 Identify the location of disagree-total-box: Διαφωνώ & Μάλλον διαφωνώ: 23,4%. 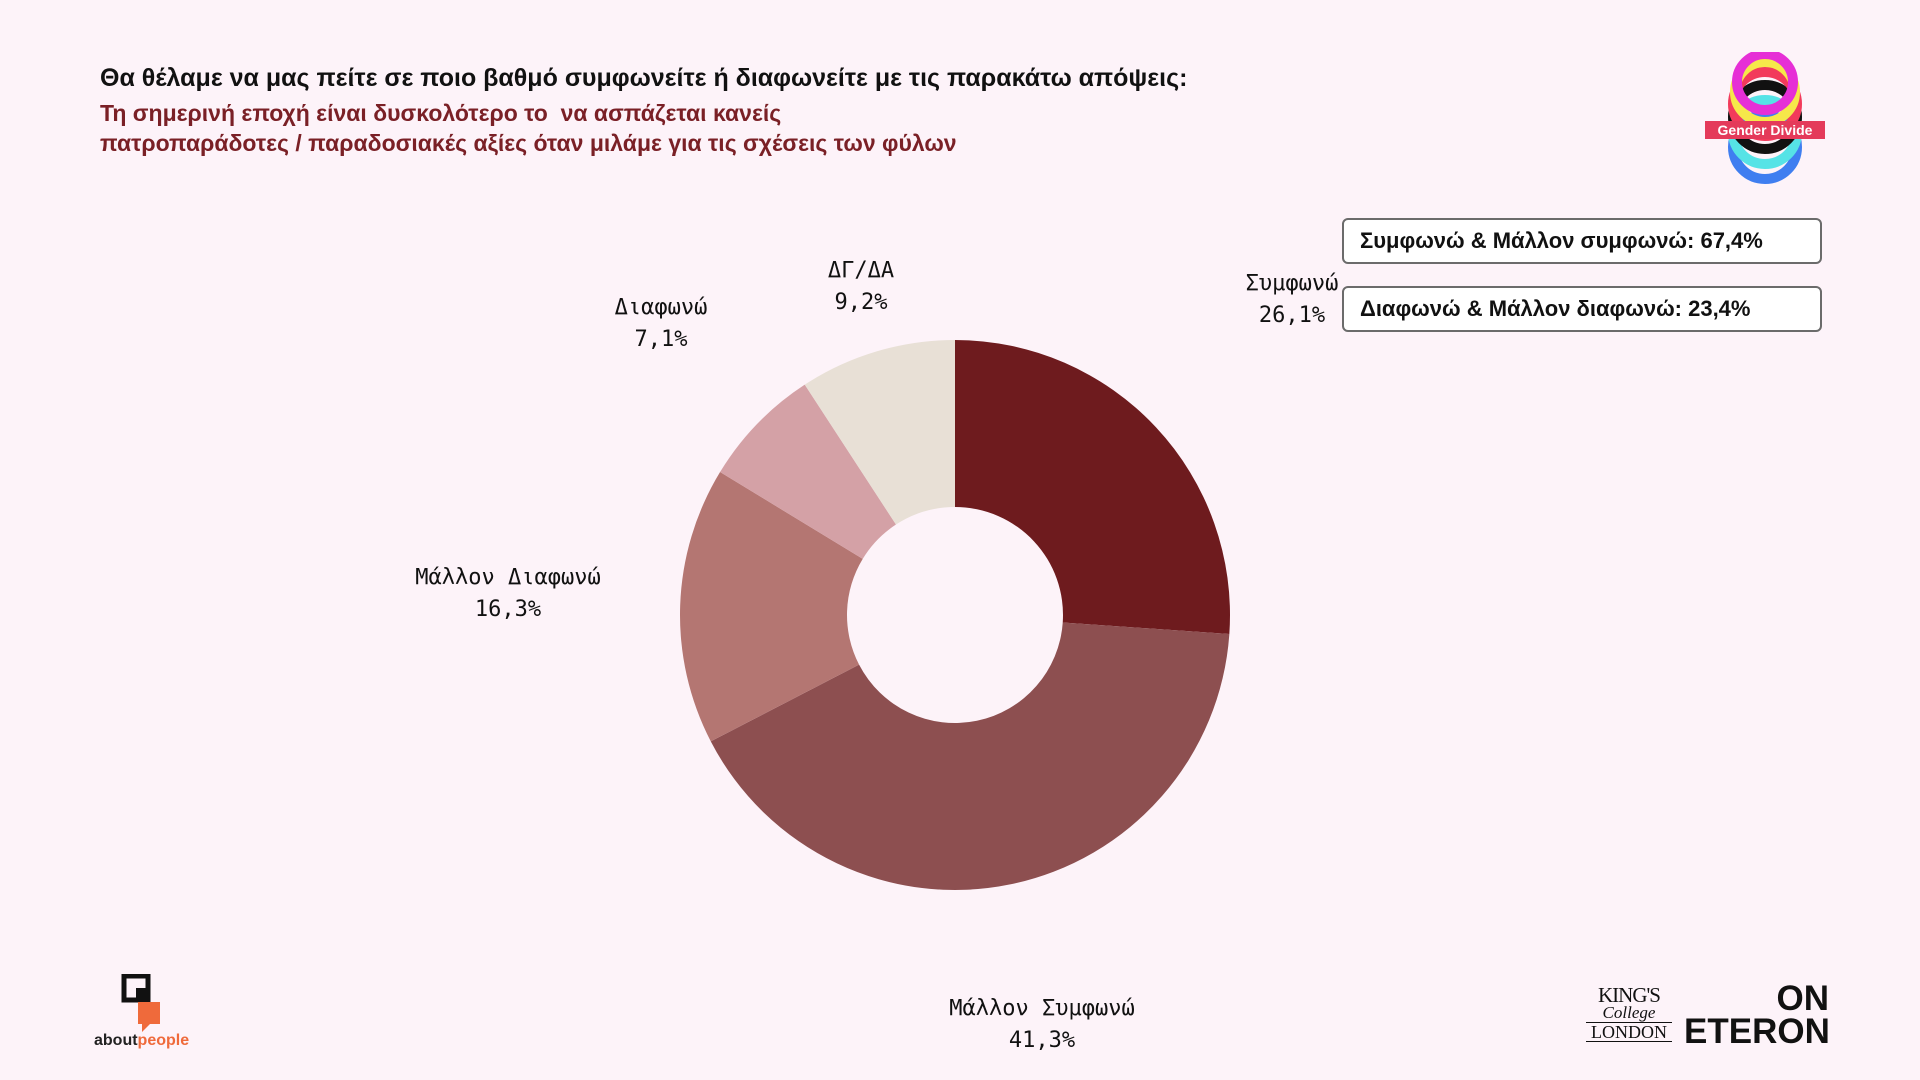
(1582, 309).